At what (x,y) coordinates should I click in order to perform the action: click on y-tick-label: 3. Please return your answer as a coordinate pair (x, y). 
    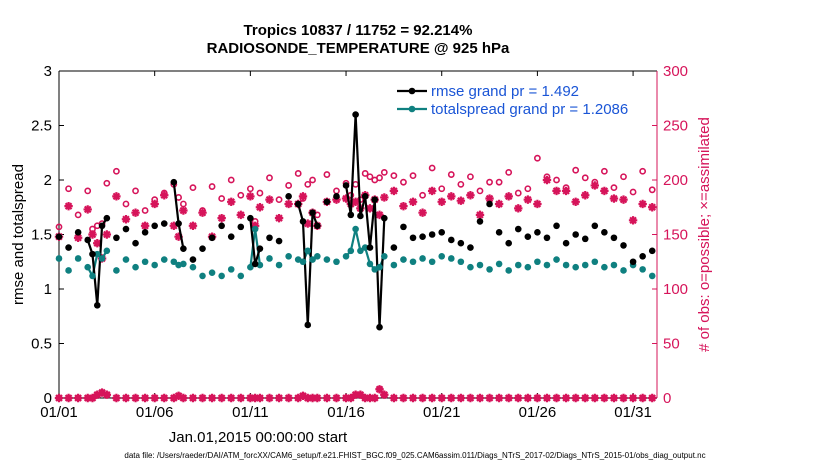
    Looking at the image, I should click on (48, 71).